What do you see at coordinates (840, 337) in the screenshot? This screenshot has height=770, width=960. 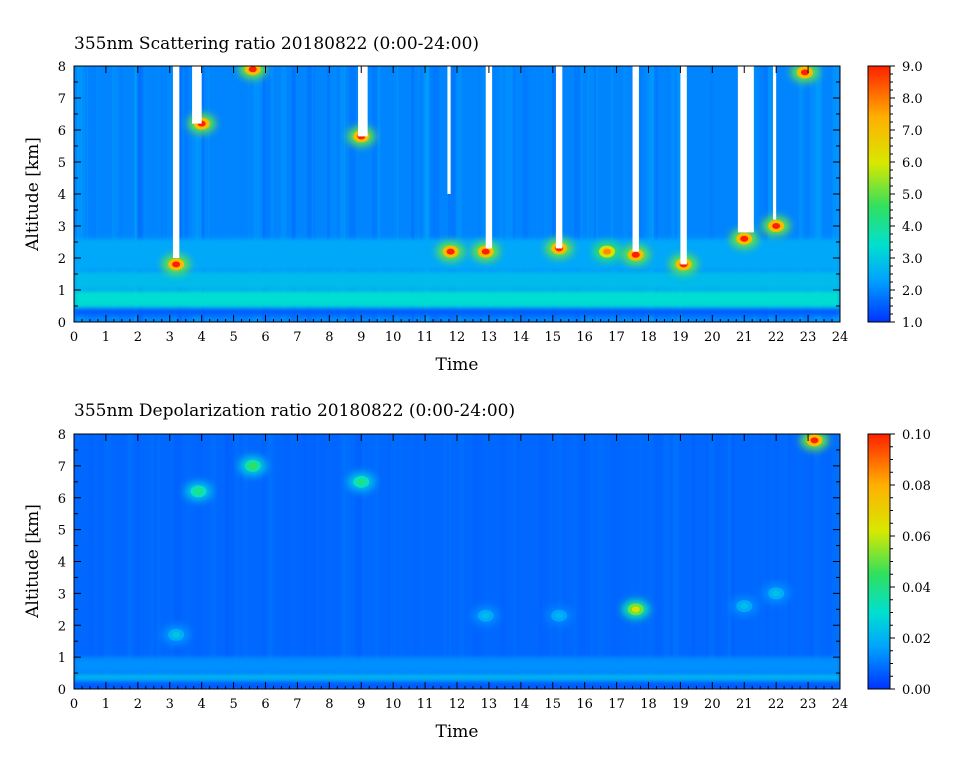 I see `x-tick-label: 24` at bounding box center [840, 337].